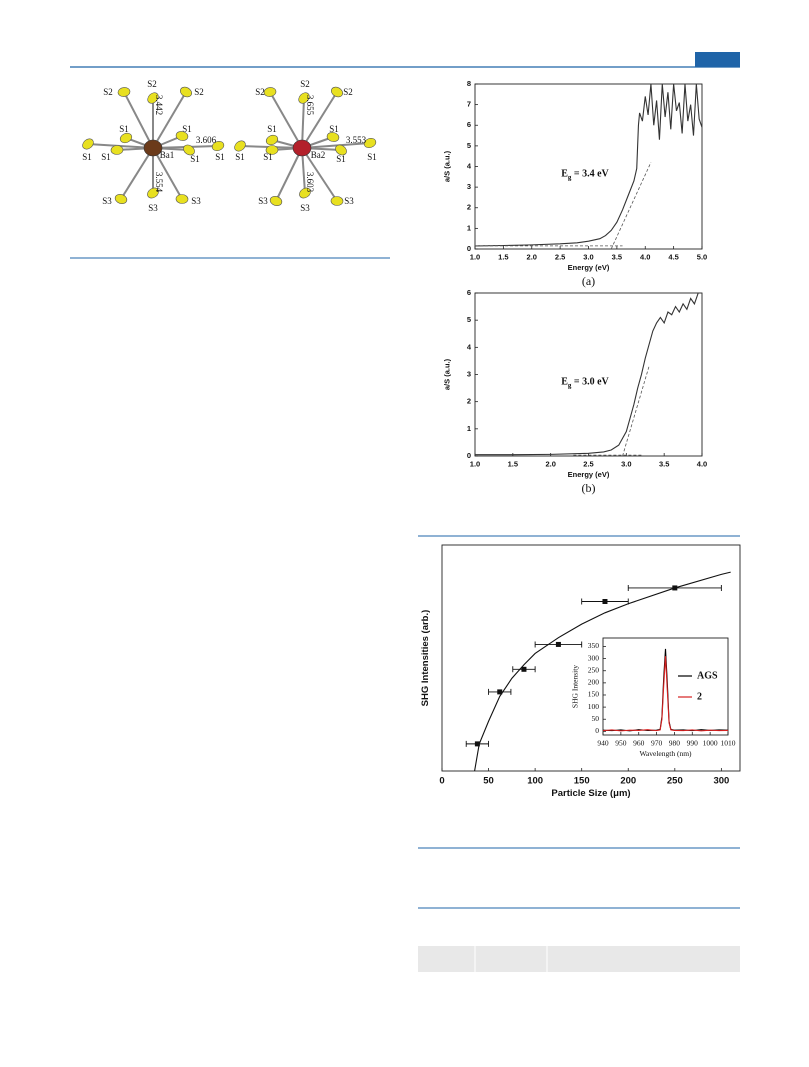 This screenshot has width=809, height=1067. Describe the element at coordinates (693, 743) in the screenshot. I see `x-tick-label: 990` at that location.